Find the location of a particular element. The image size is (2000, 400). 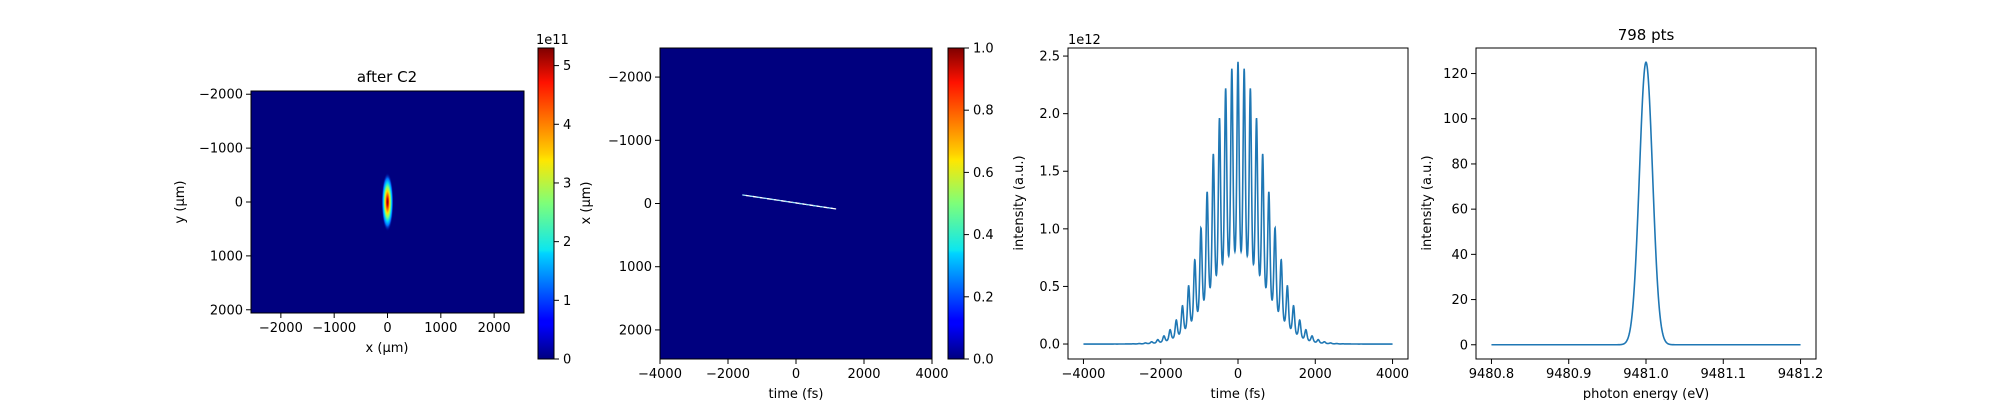

panel1-ylabel: y (μm) is located at coordinates (180, 202).